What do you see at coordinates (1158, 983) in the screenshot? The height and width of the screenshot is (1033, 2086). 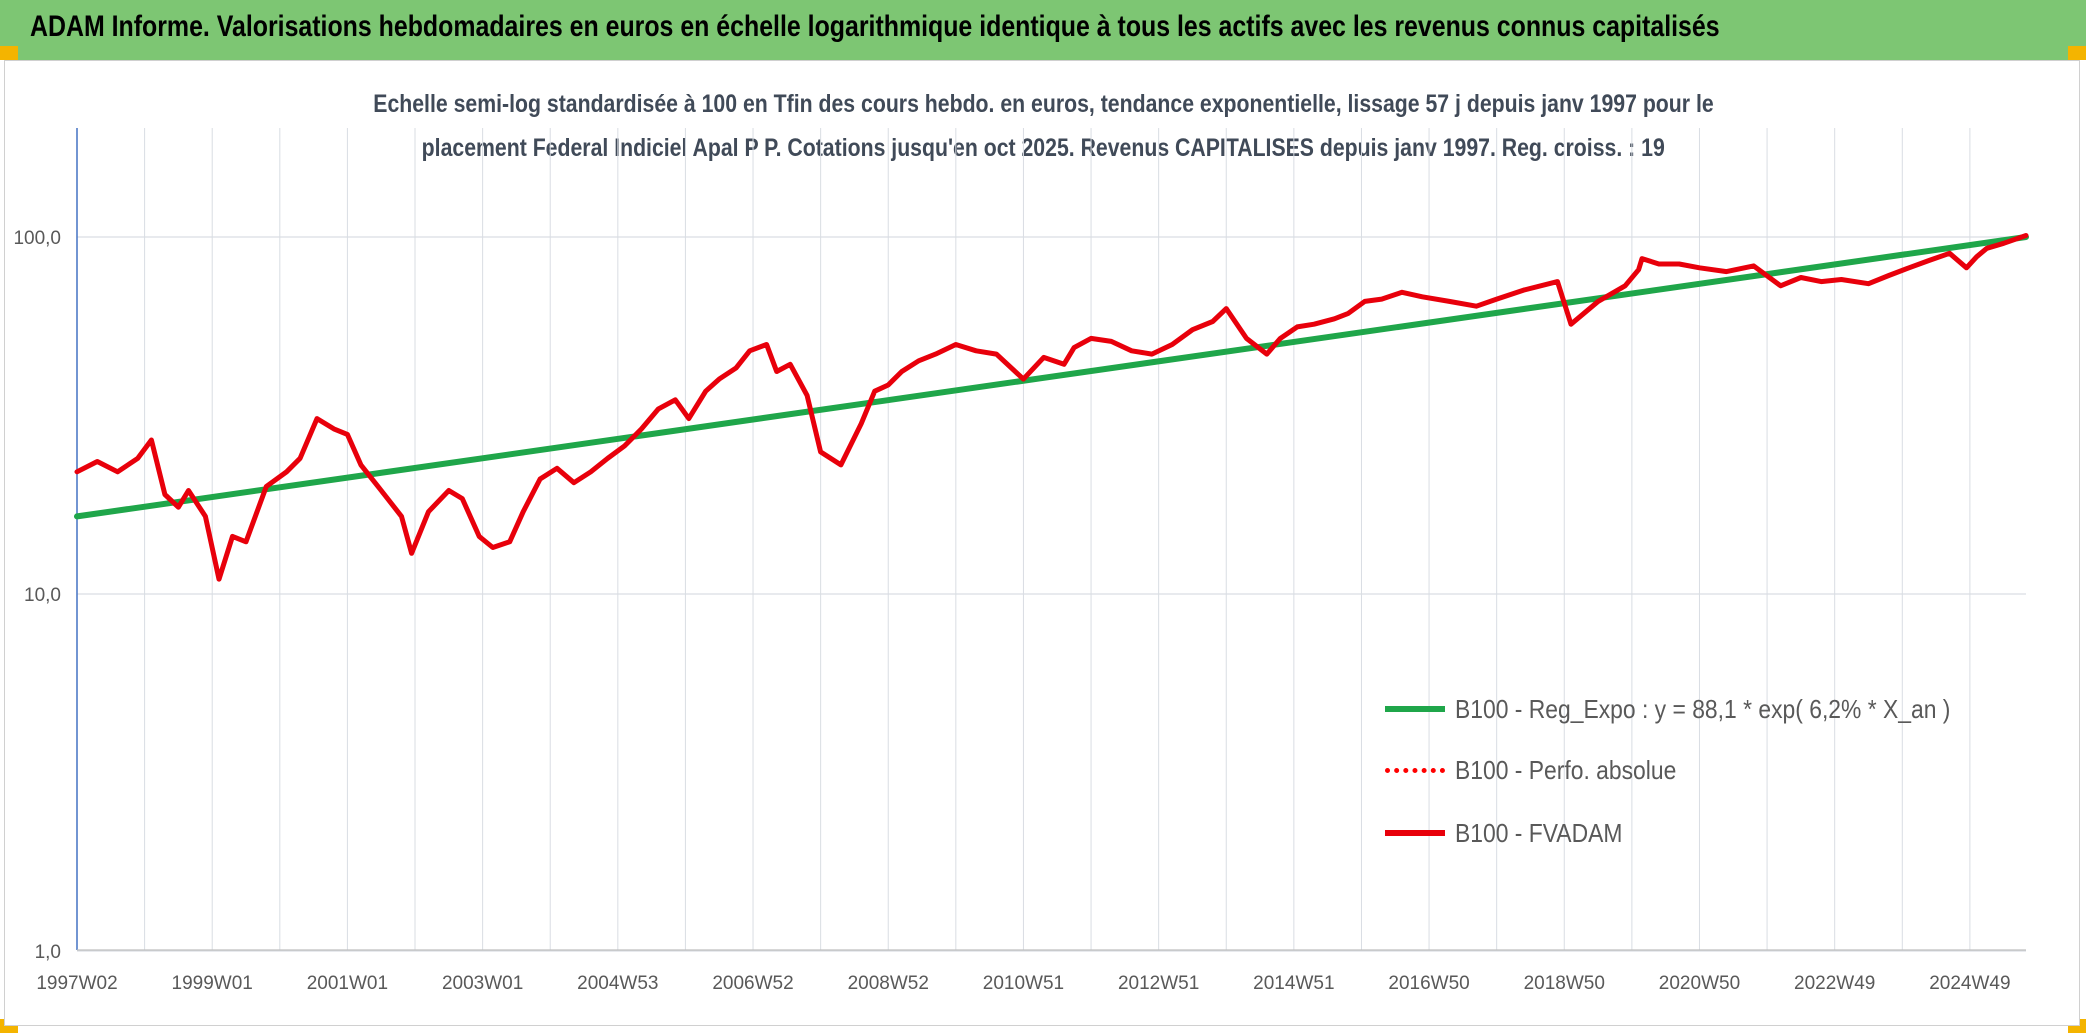 I see `x-tick-label: 2012W51` at bounding box center [1158, 983].